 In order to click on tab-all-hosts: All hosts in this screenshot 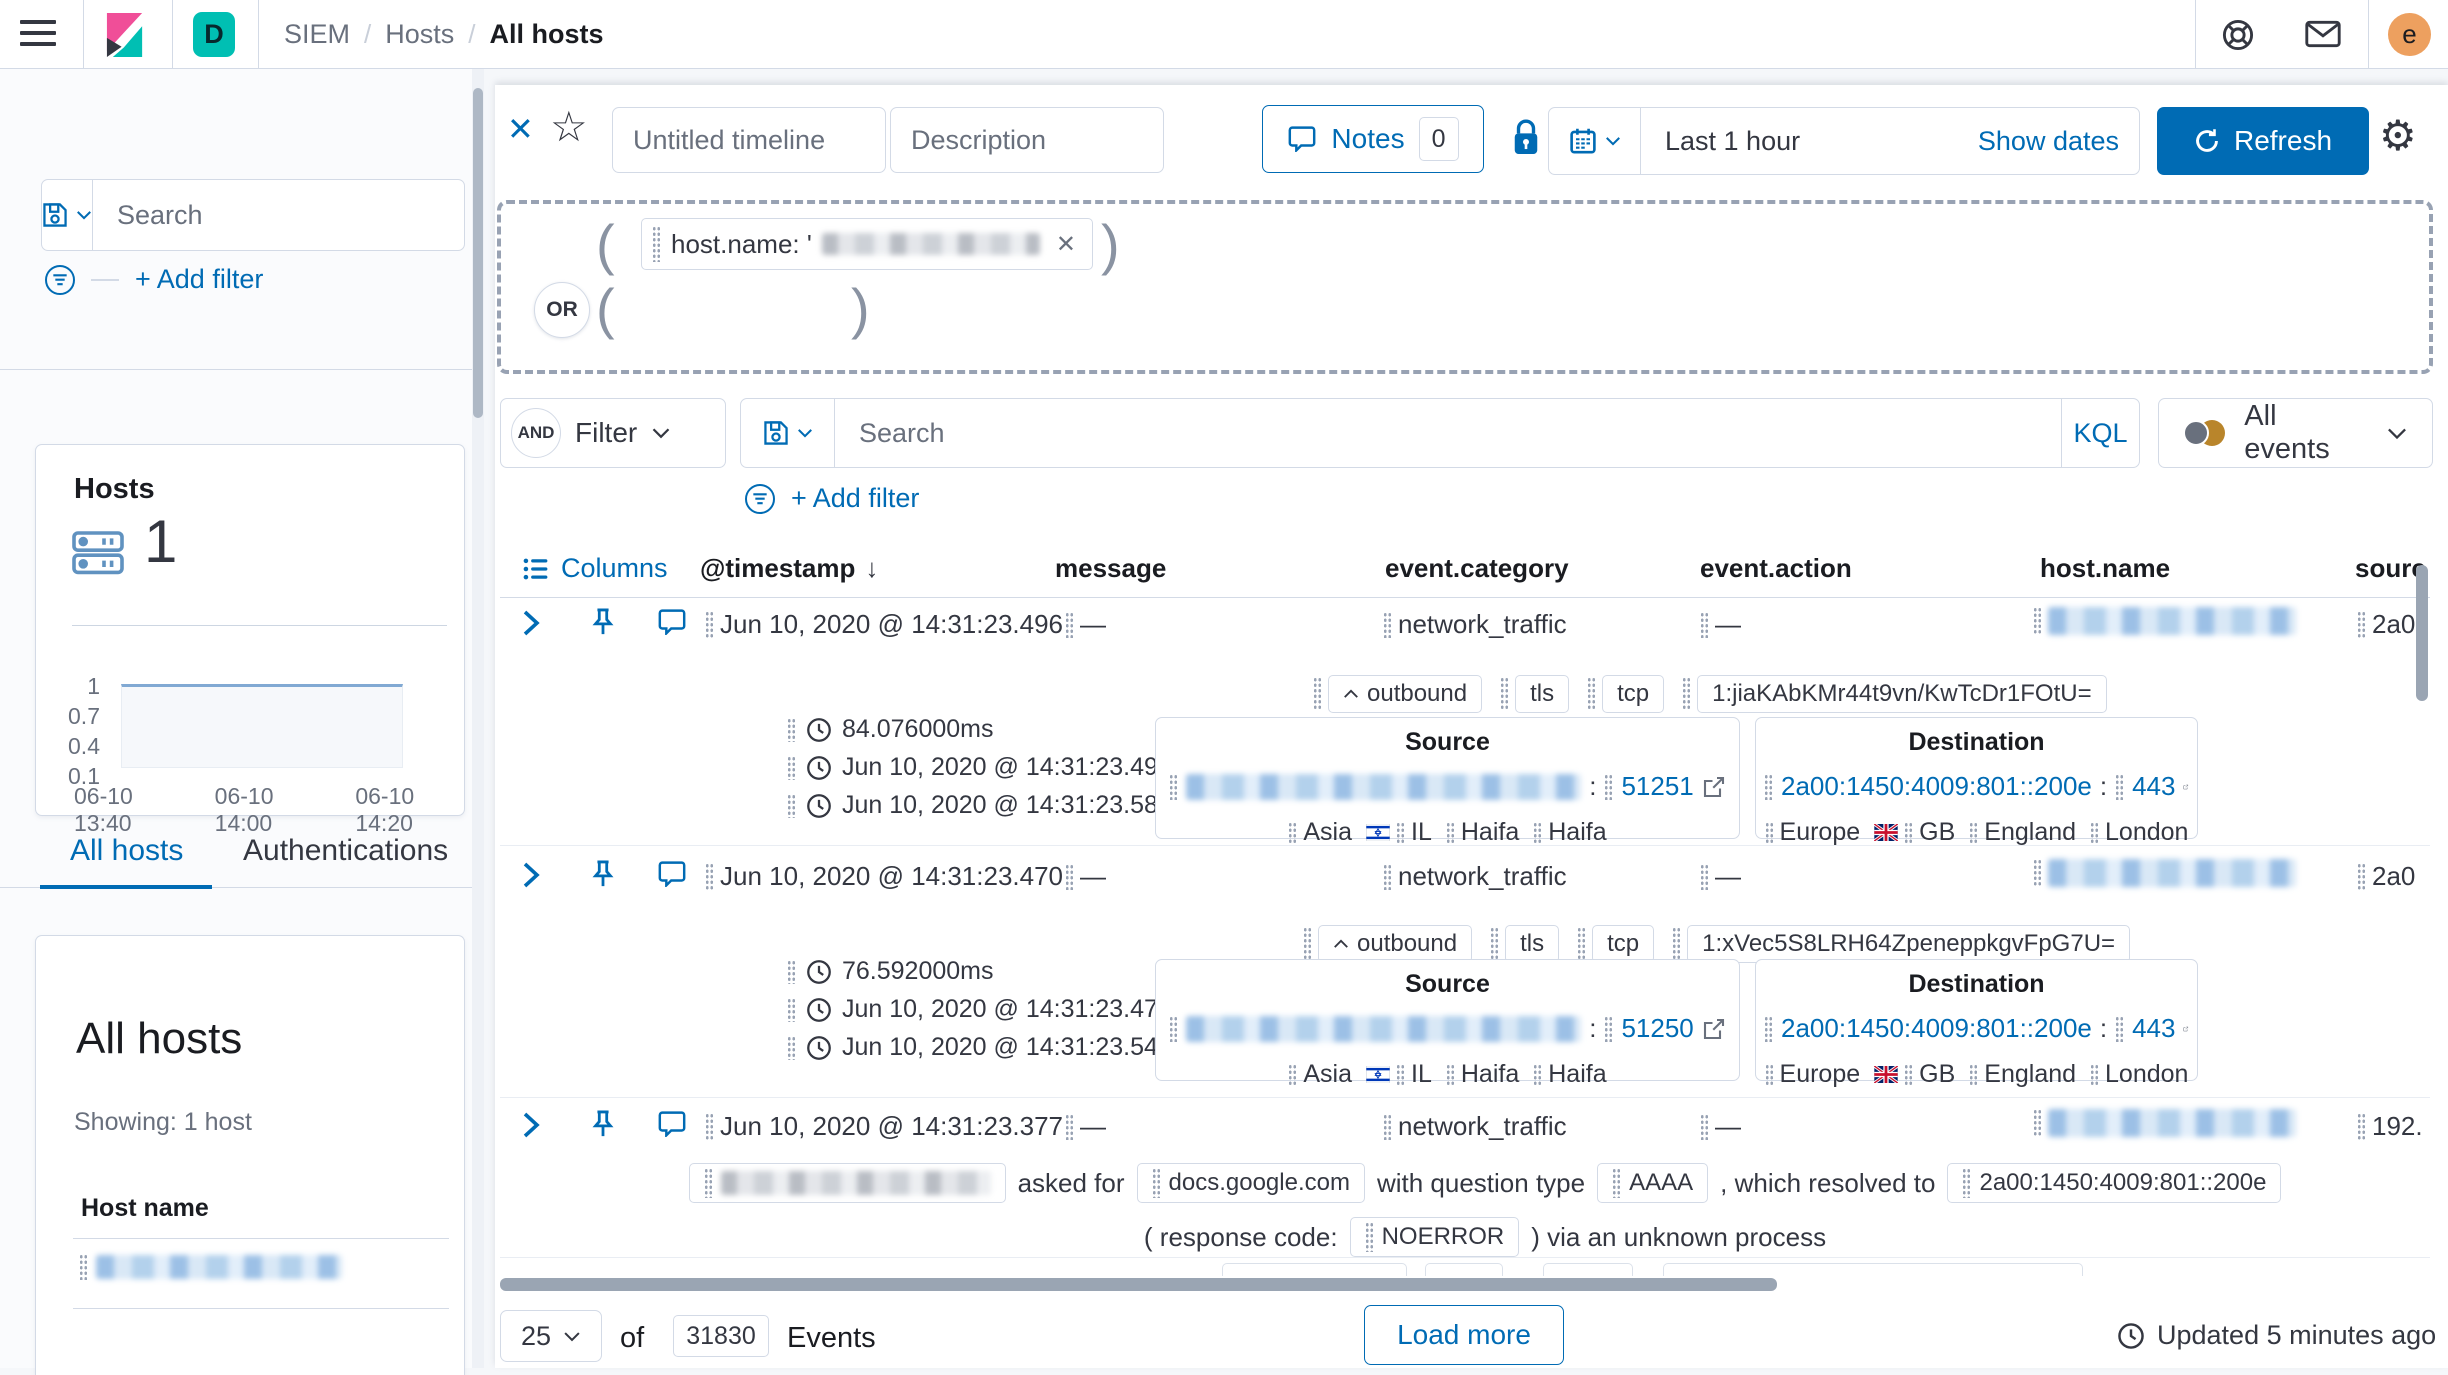, I will do `click(127, 850)`.